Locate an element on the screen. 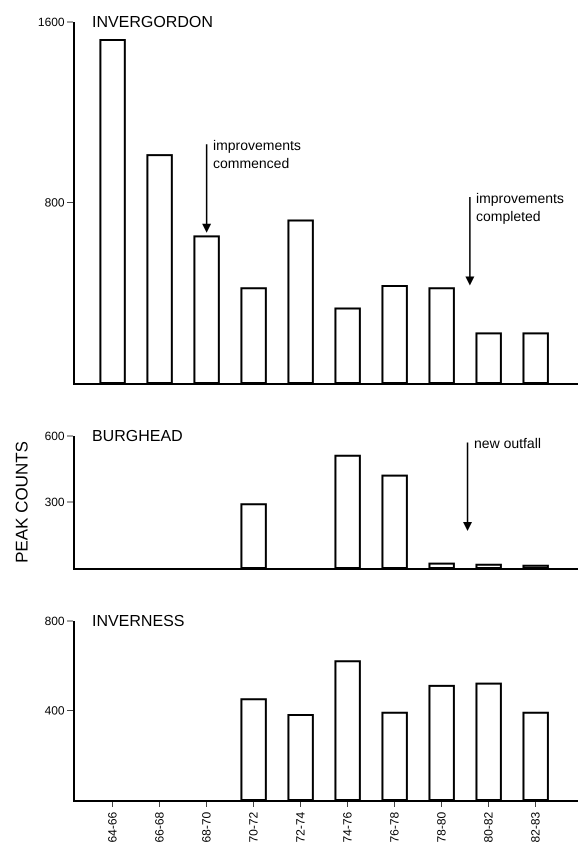 The width and height of the screenshot is (586, 855). y-tick-label: 600 is located at coordinates (54, 436).